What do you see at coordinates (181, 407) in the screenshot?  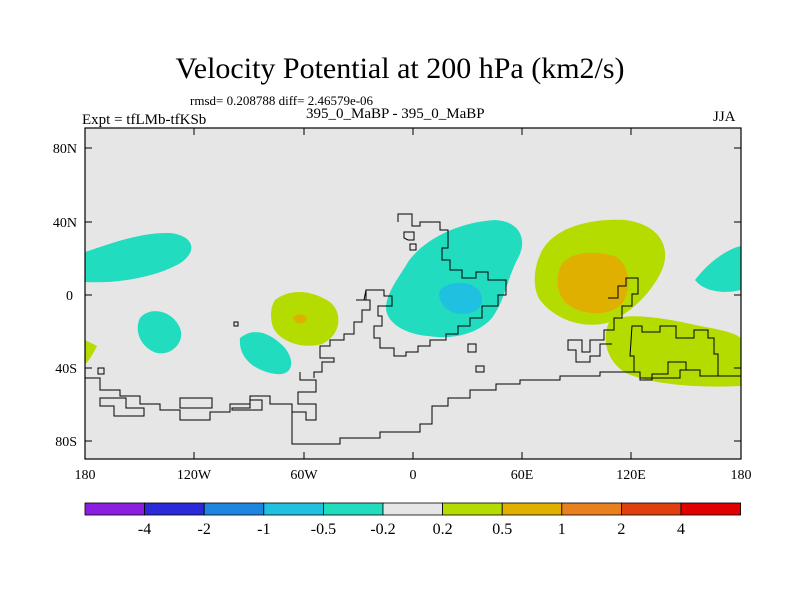 I see `coastline-antarctic-inner` at bounding box center [181, 407].